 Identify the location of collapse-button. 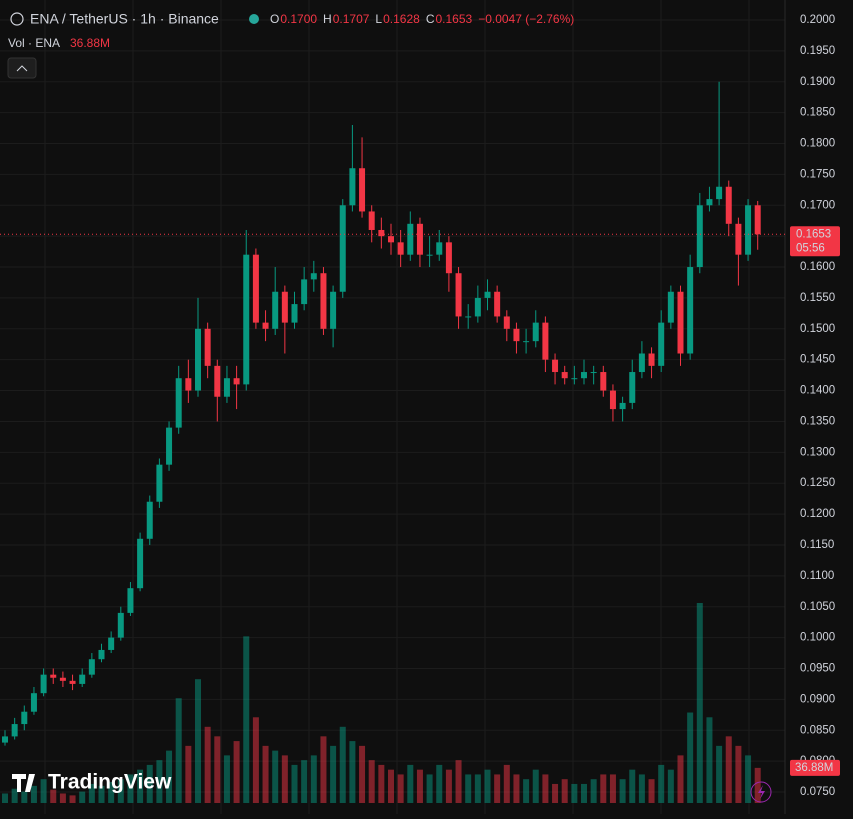
(22, 68).